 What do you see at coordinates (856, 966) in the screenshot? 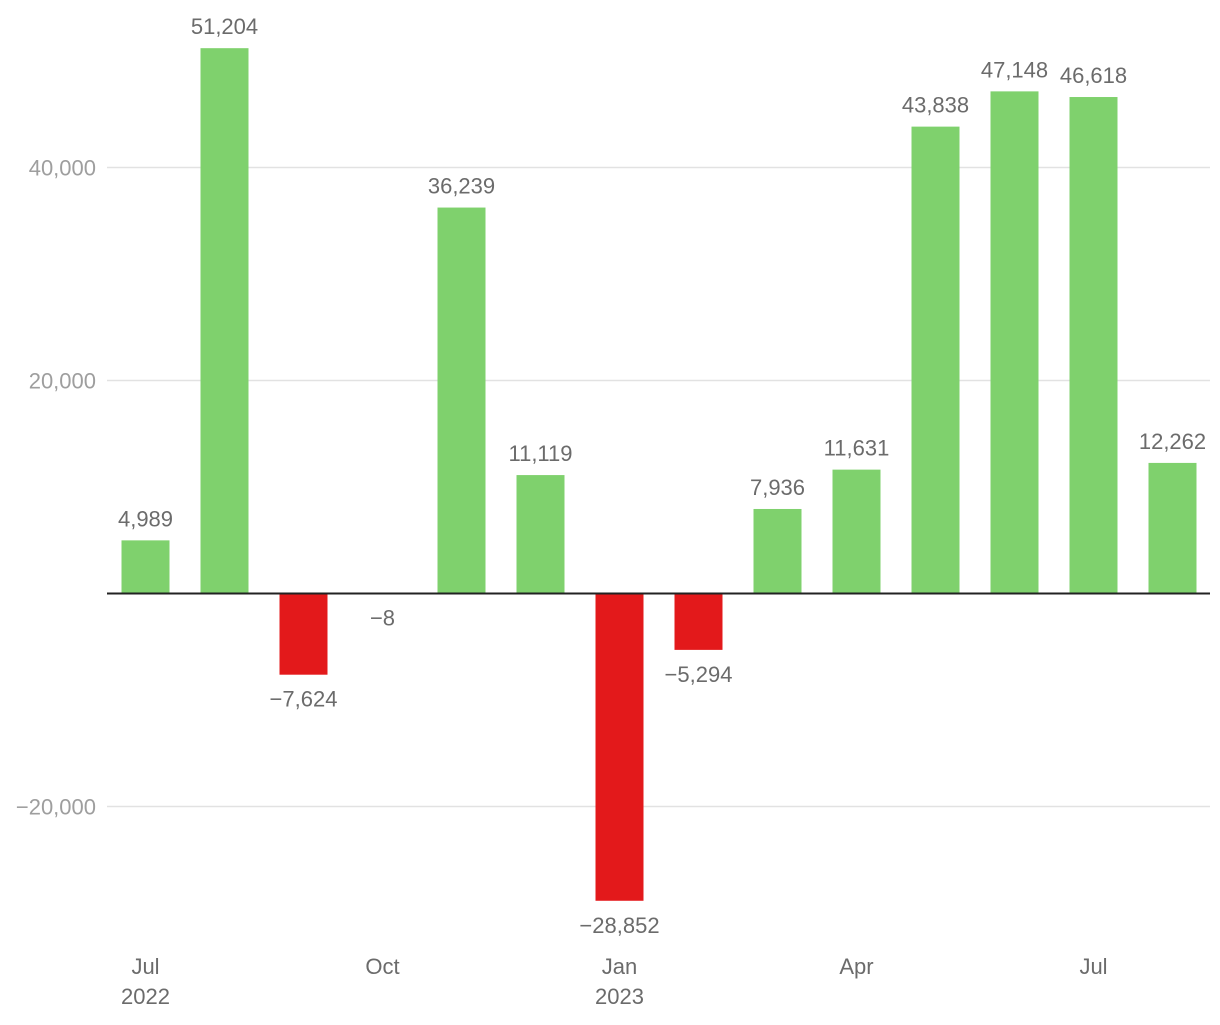
I see `x-tick-label: Apr` at bounding box center [856, 966].